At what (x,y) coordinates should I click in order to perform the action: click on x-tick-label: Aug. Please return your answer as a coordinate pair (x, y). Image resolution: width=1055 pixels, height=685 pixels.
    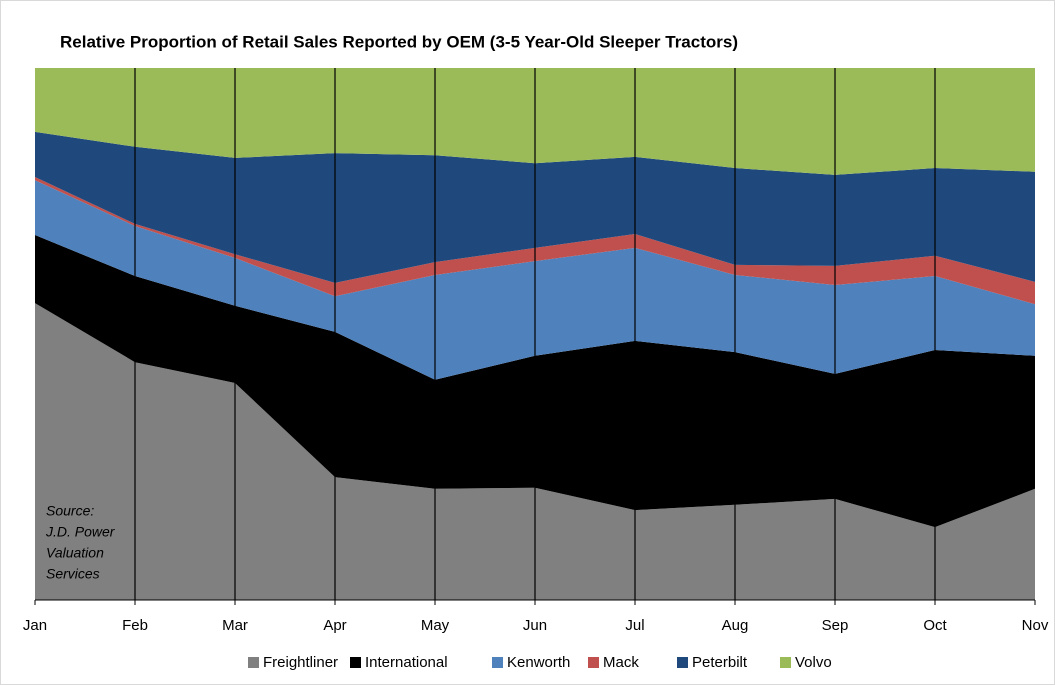
    Looking at the image, I should click on (735, 625).